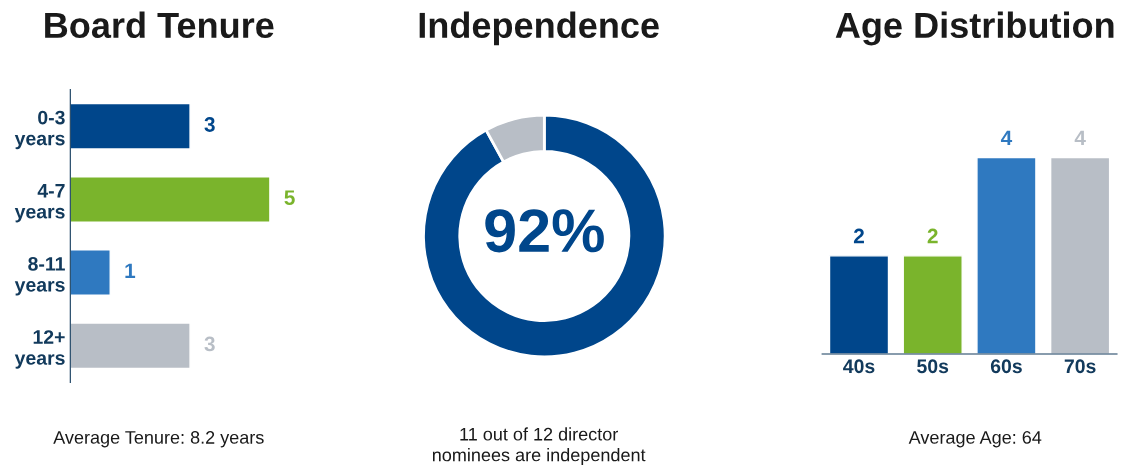  What do you see at coordinates (1006, 366) in the screenshot?
I see `x-tick-label: 60s` at bounding box center [1006, 366].